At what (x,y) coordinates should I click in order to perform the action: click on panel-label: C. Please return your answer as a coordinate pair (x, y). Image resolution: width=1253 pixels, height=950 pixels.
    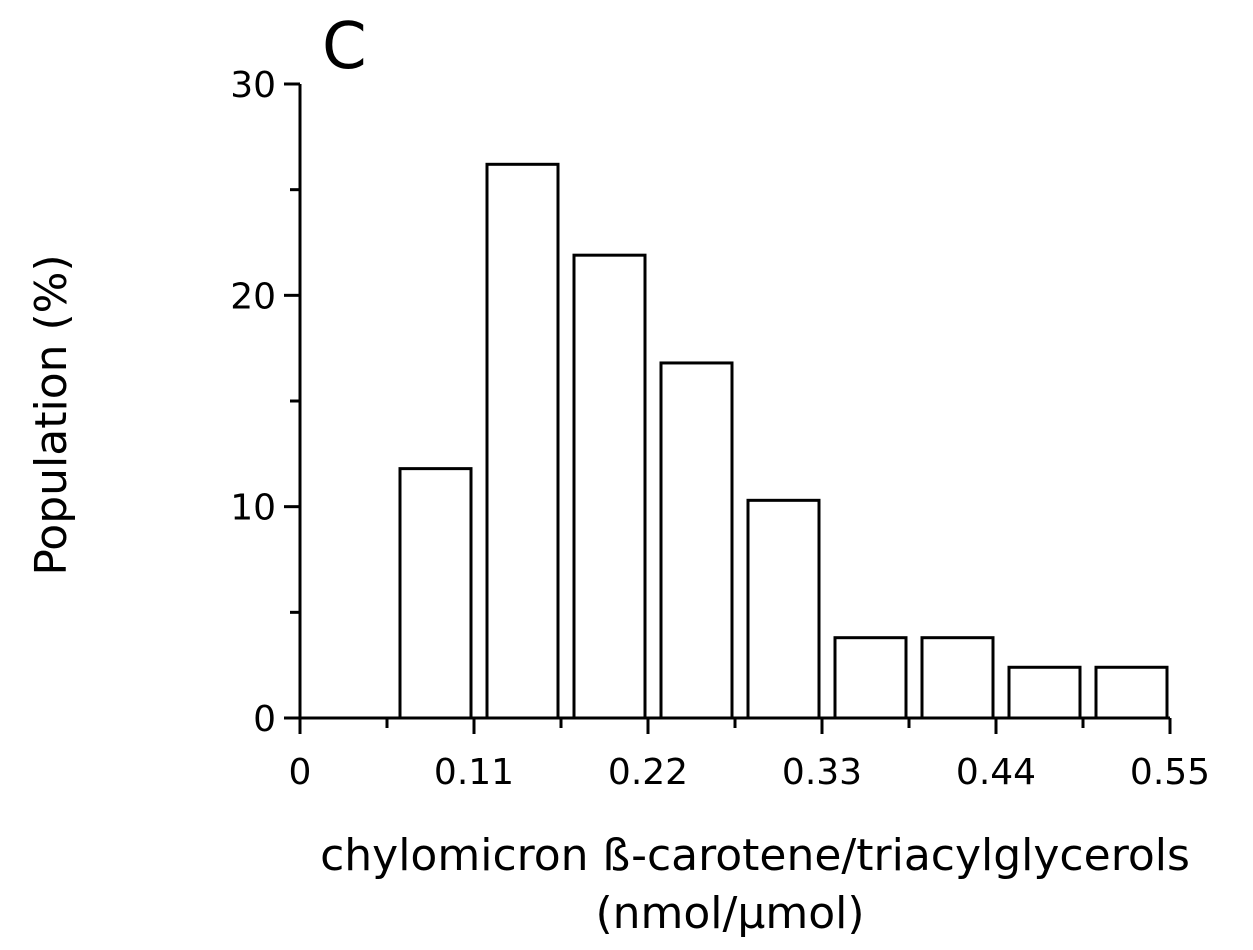
    Looking at the image, I should click on (344, 47).